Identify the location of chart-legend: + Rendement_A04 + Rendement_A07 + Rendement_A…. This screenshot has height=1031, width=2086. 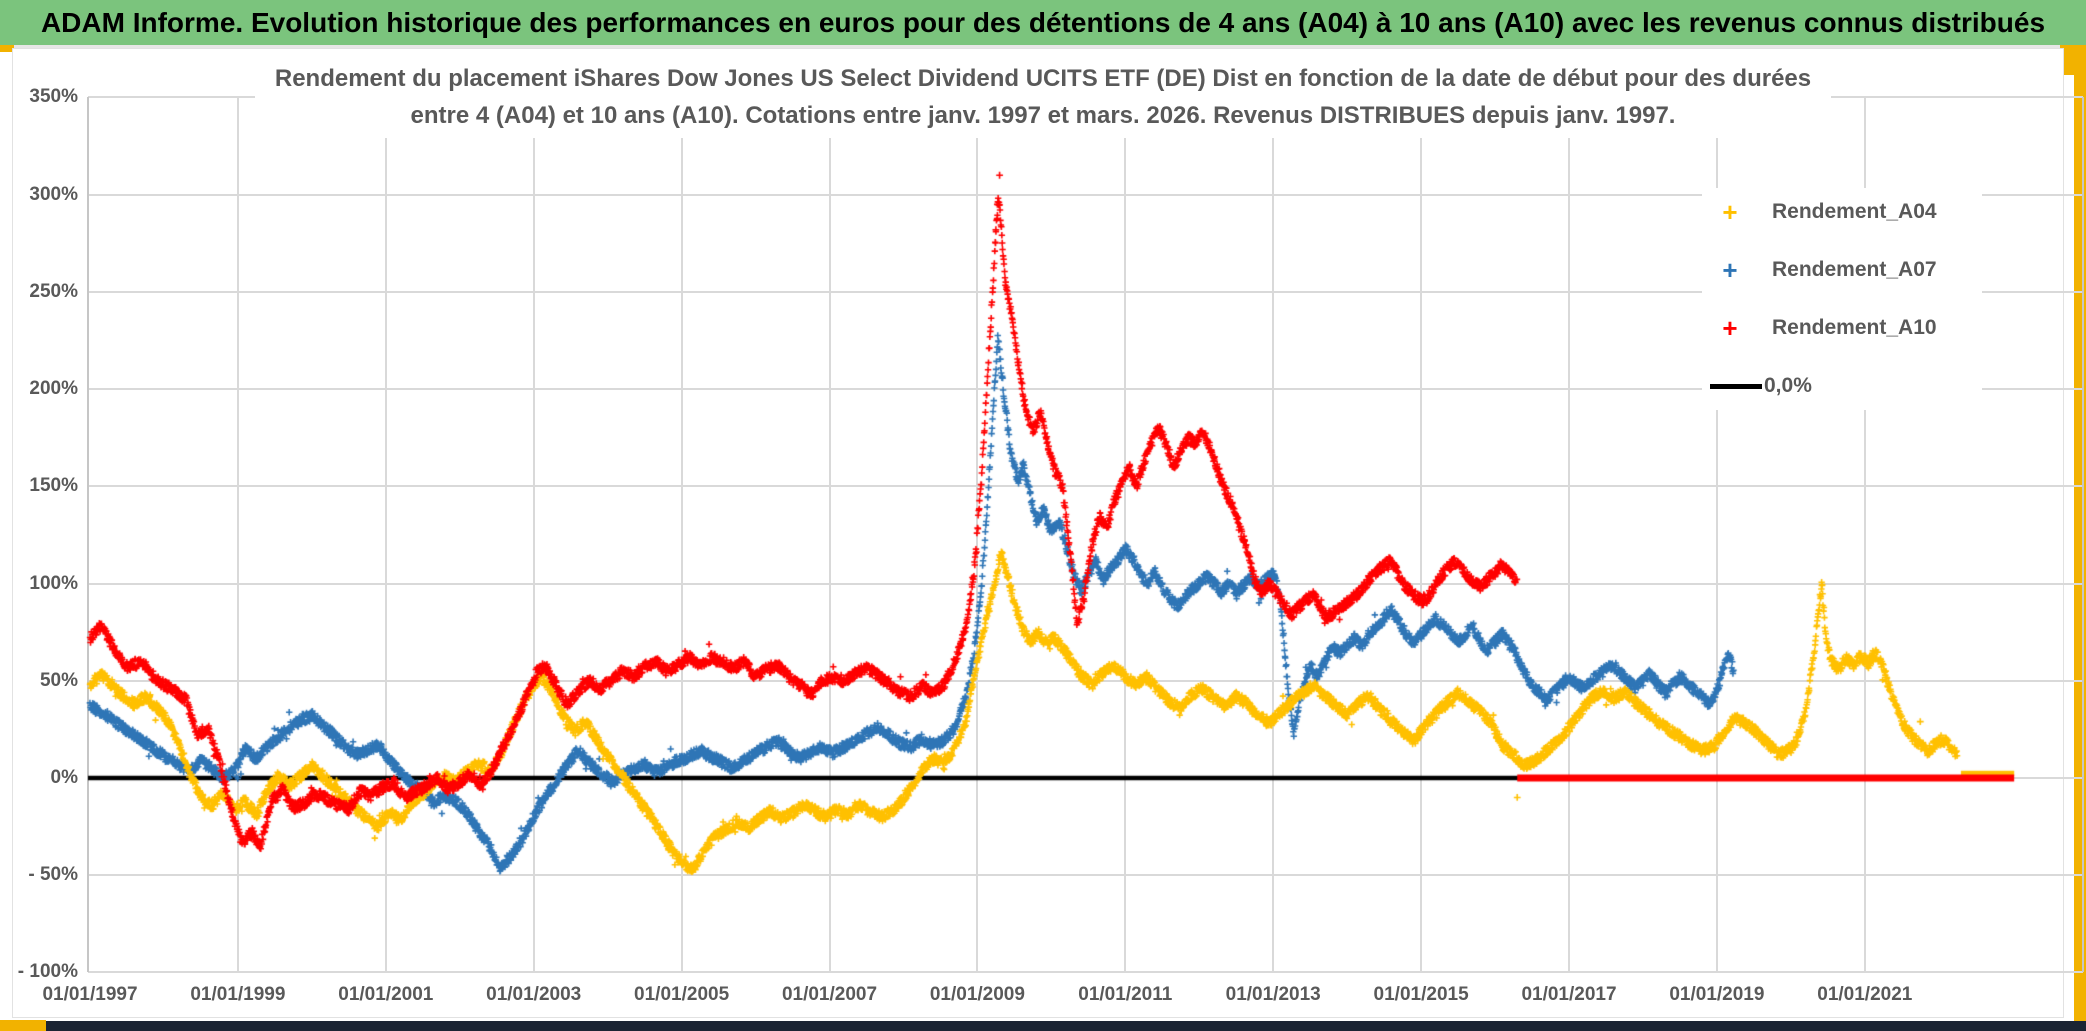
(1842, 299).